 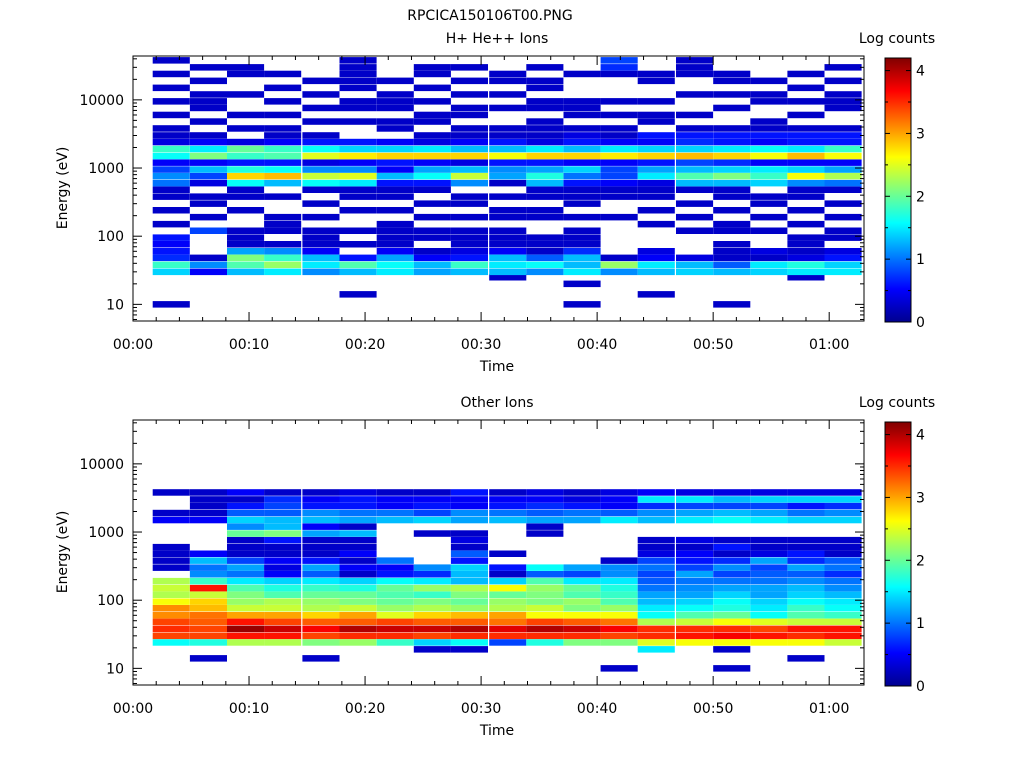 What do you see at coordinates (898, 190) in the screenshot?
I see `colorbar-gradient` at bounding box center [898, 190].